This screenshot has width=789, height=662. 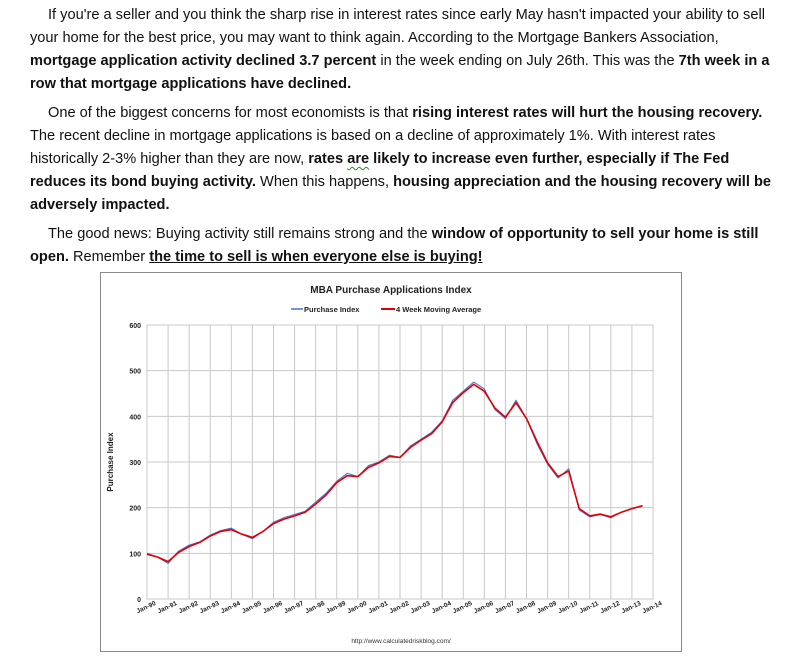 I want to click on y-tick-label: 300, so click(x=135, y=463).